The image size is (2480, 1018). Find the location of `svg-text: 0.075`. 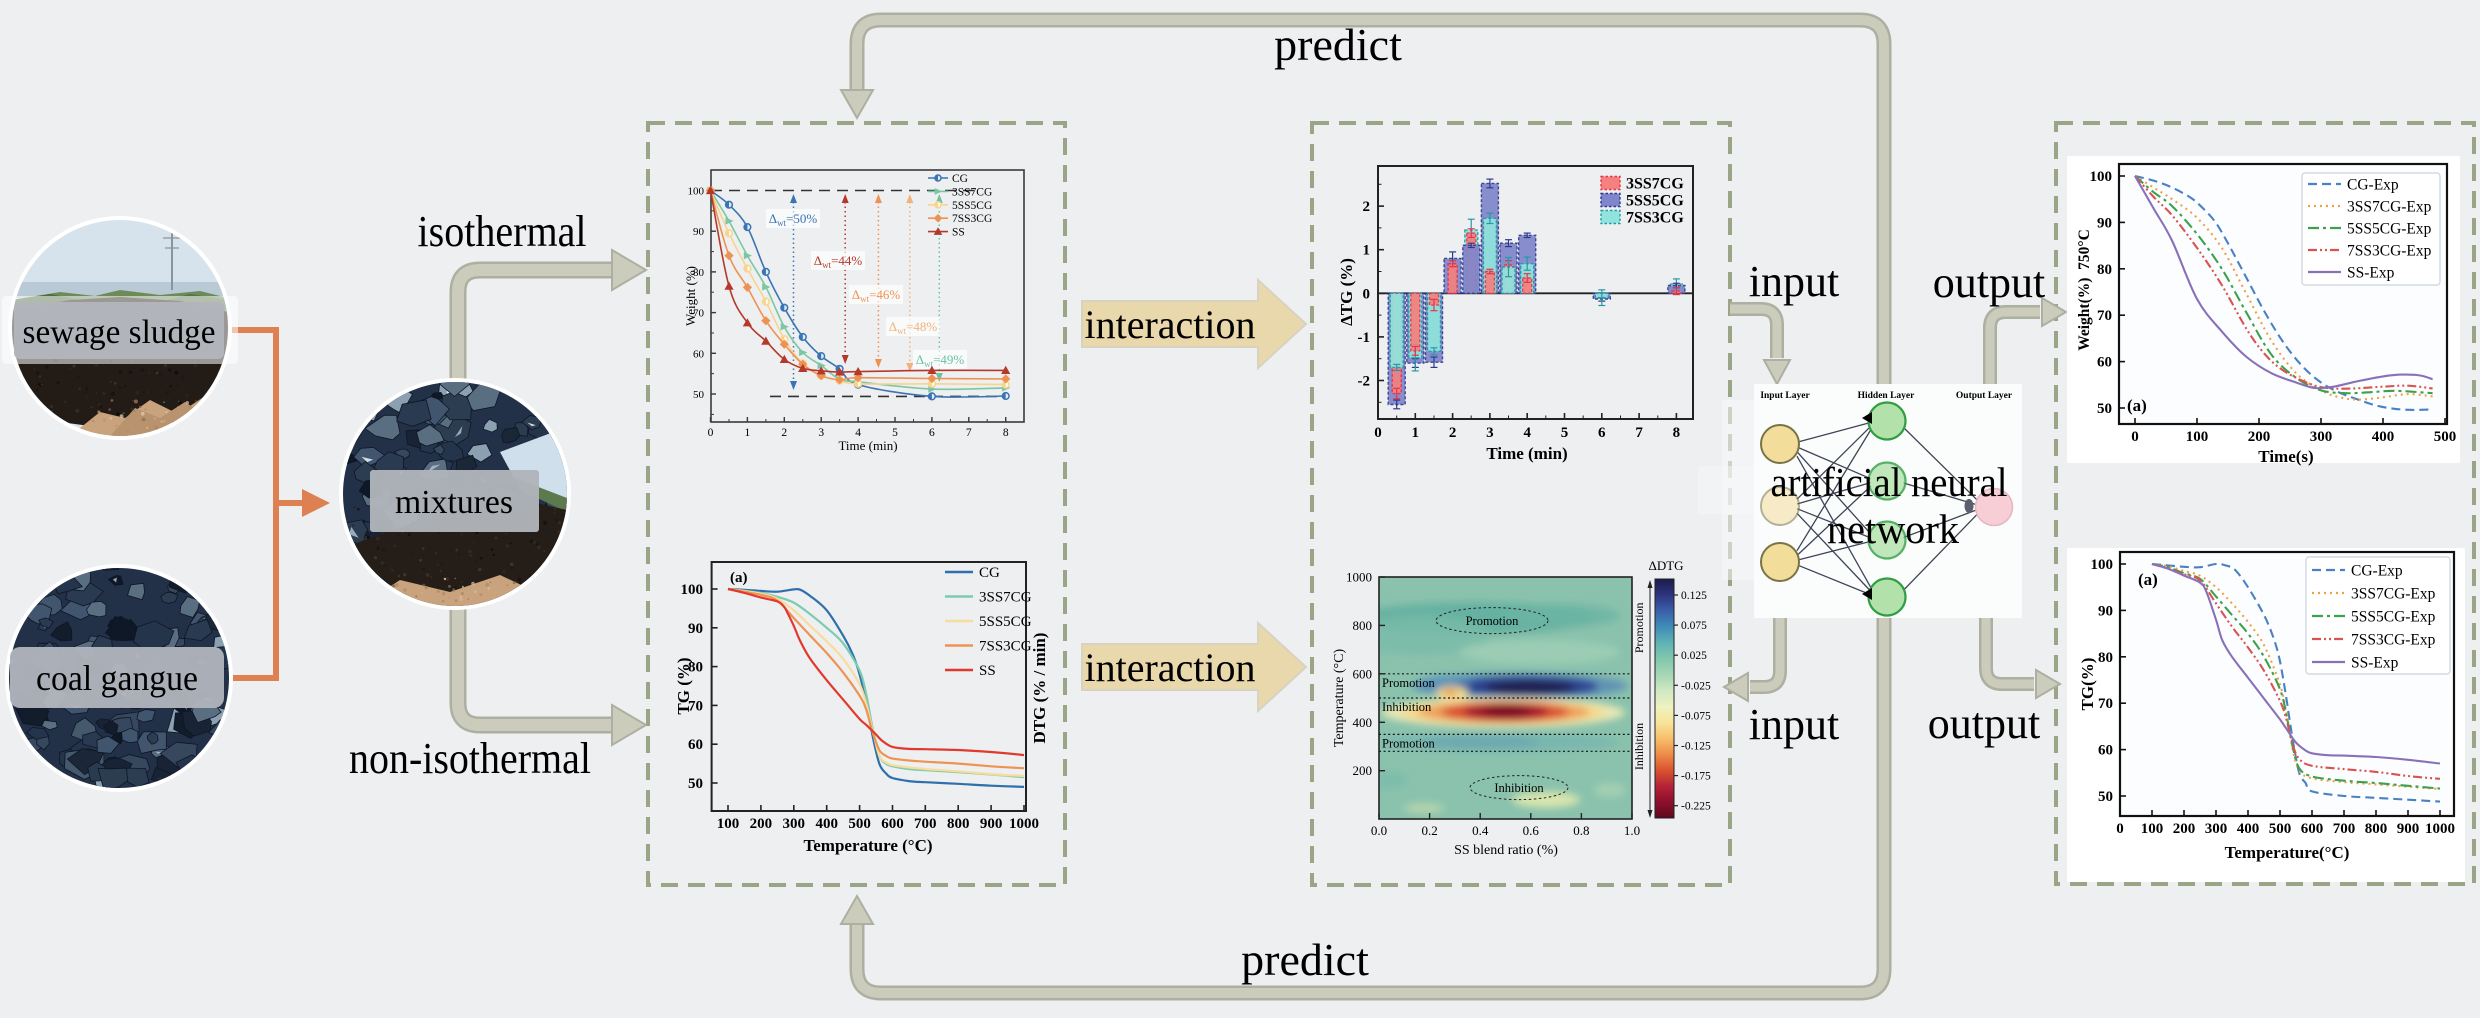

svg-text: 0.075 is located at coordinates (1694, 626).